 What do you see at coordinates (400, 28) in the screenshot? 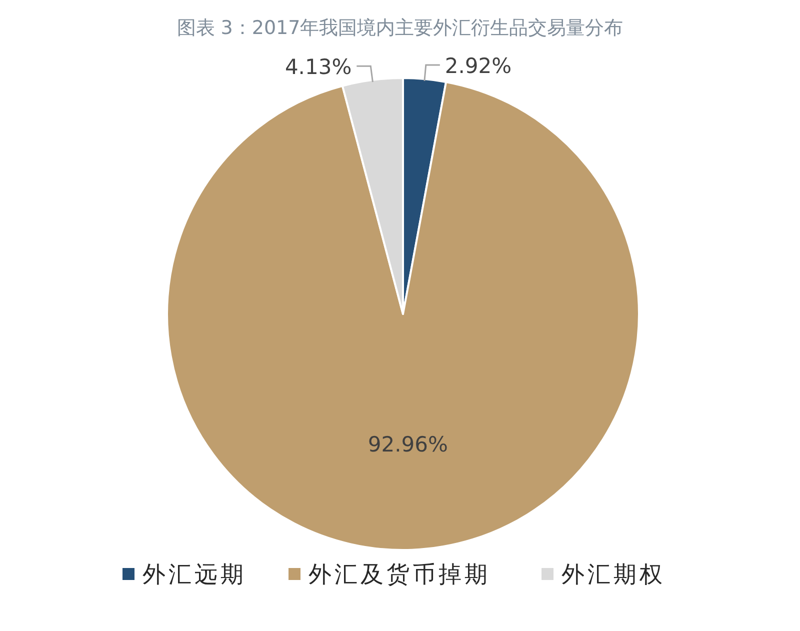
I see `chart-title: 图表 3：2017年我国境内主要外汇衍生品交易量分布` at bounding box center [400, 28].